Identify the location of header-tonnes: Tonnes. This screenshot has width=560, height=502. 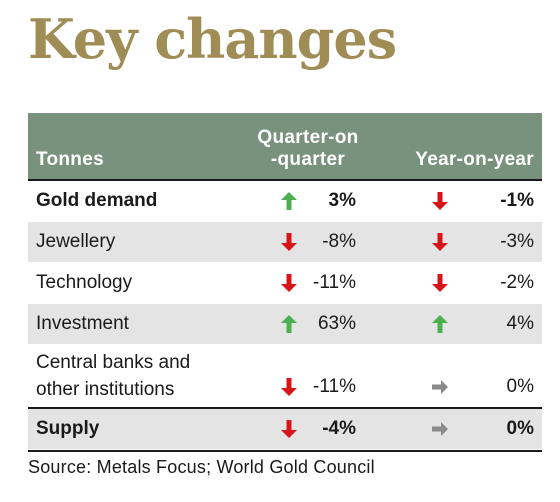
(70, 159).